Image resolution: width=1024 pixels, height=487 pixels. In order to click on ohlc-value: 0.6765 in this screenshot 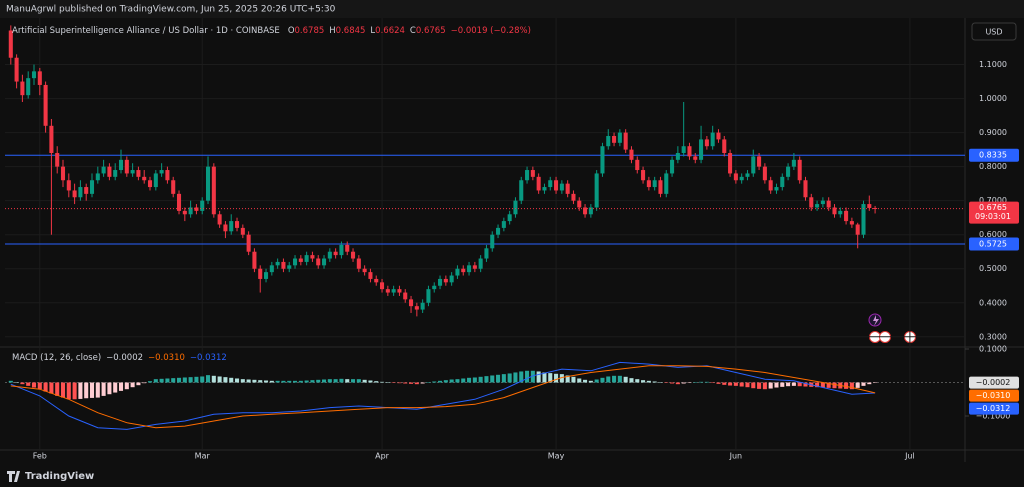, I will do `click(431, 31)`.